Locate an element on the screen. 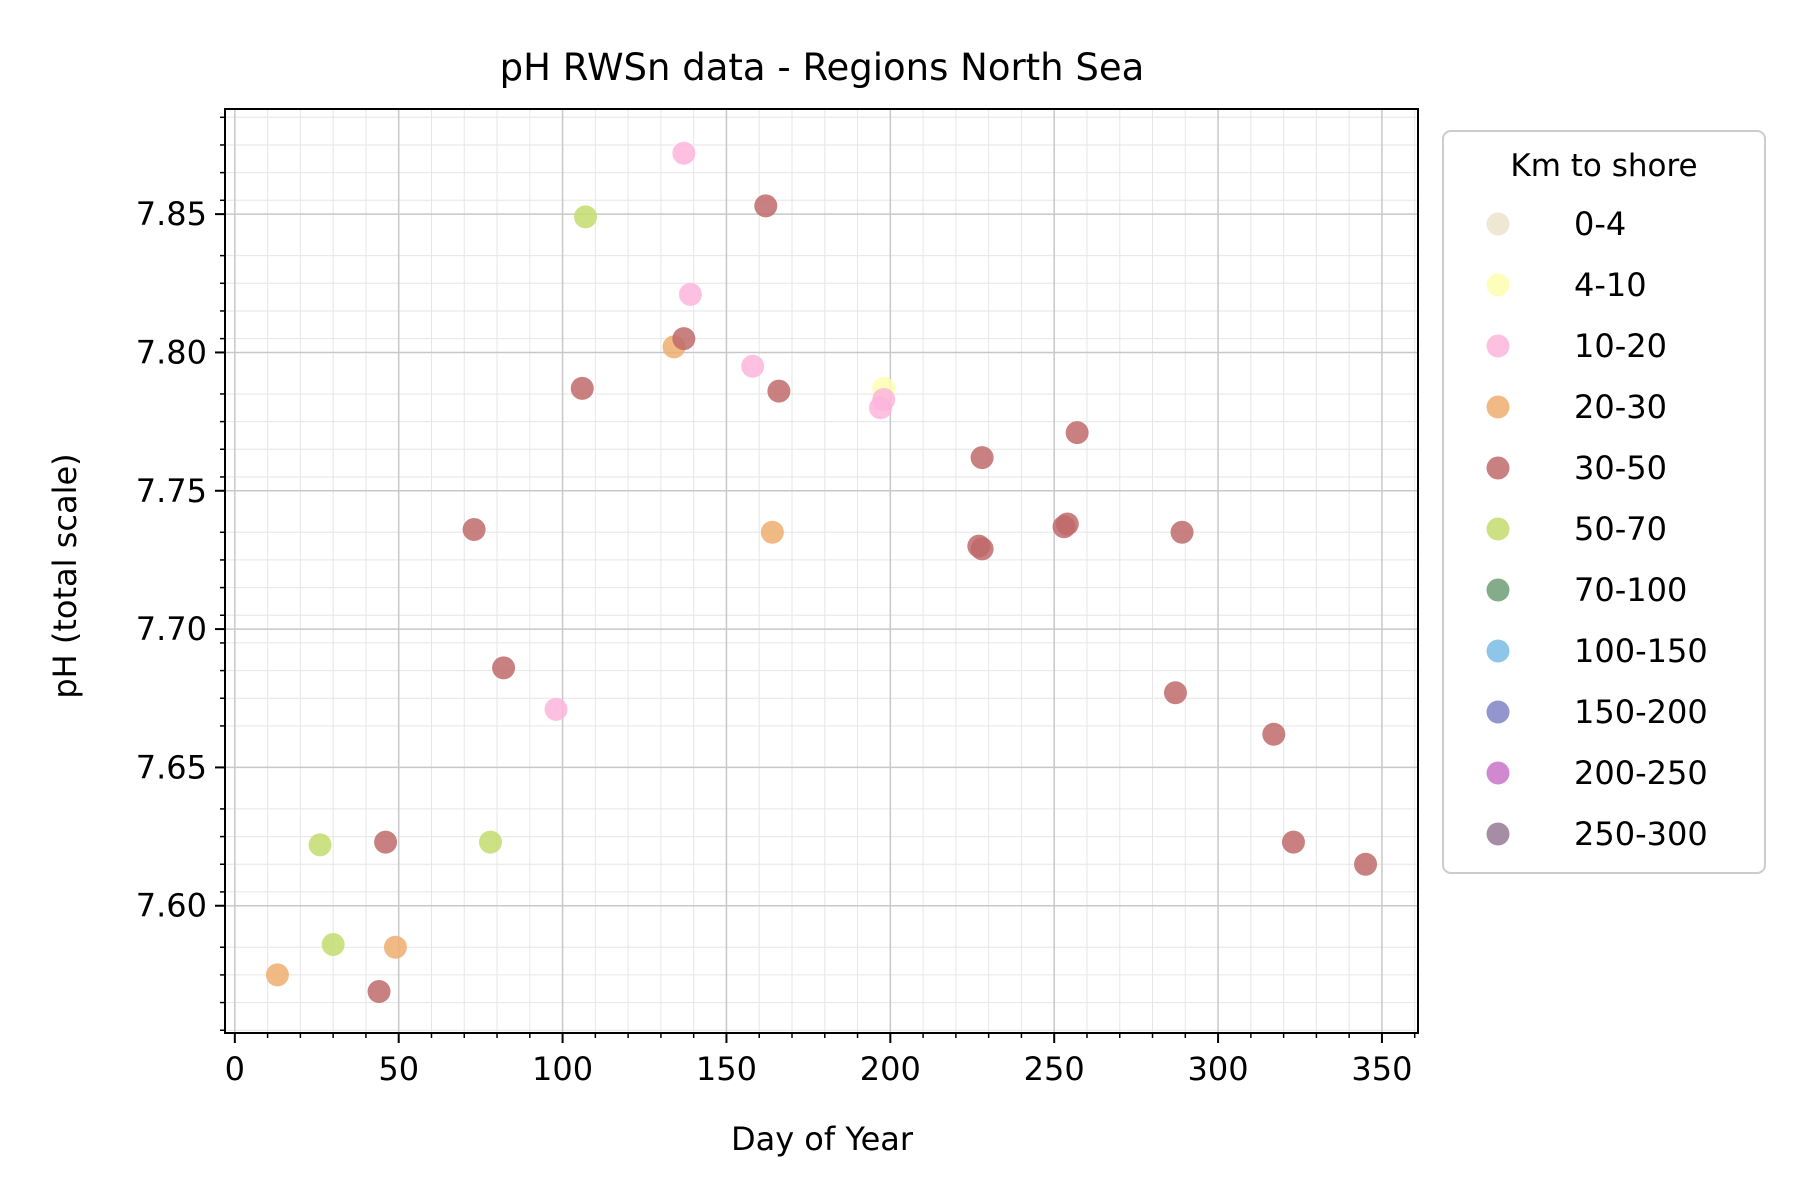 The width and height of the screenshot is (1800, 1200). y-axis-label: pH (total scale) is located at coordinates (65, 575).